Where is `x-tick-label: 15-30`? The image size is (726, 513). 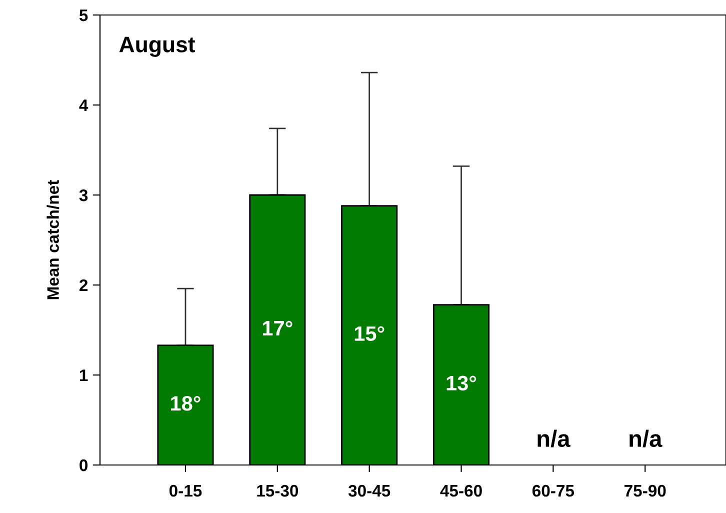
x-tick-label: 15-30 is located at coordinates (277, 490).